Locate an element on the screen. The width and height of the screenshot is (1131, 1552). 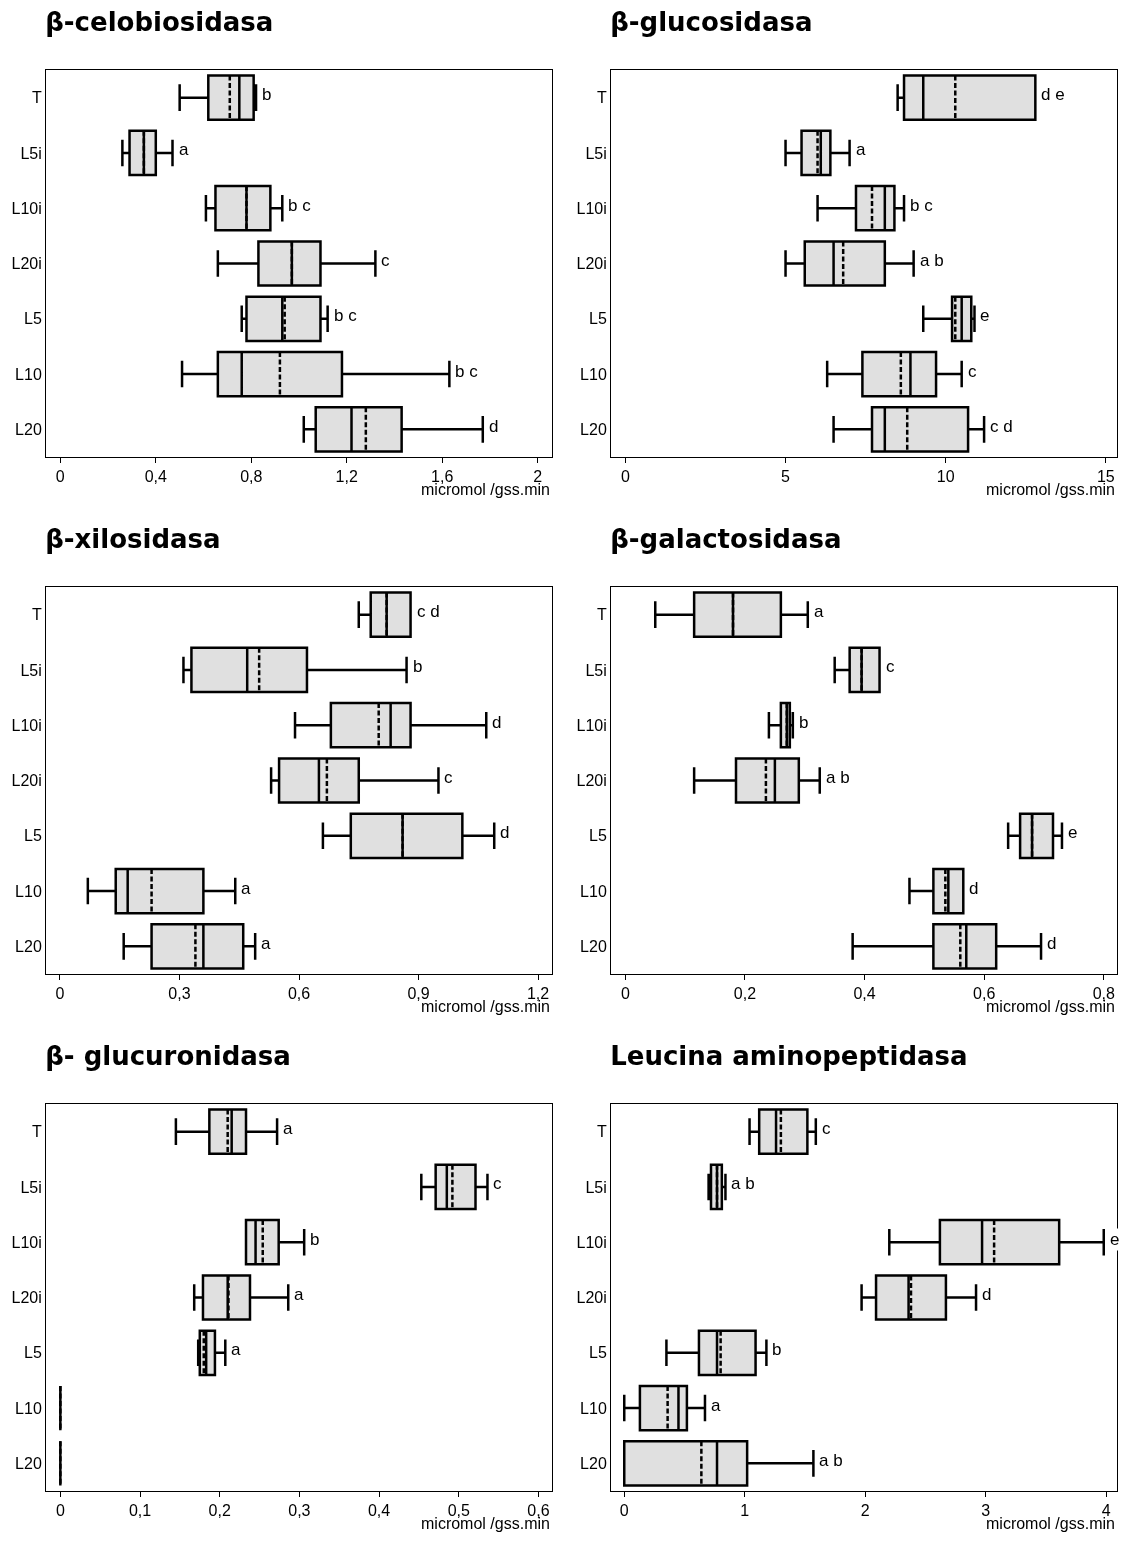
chart-title: β-glucosidasa is located at coordinates (711, 22).